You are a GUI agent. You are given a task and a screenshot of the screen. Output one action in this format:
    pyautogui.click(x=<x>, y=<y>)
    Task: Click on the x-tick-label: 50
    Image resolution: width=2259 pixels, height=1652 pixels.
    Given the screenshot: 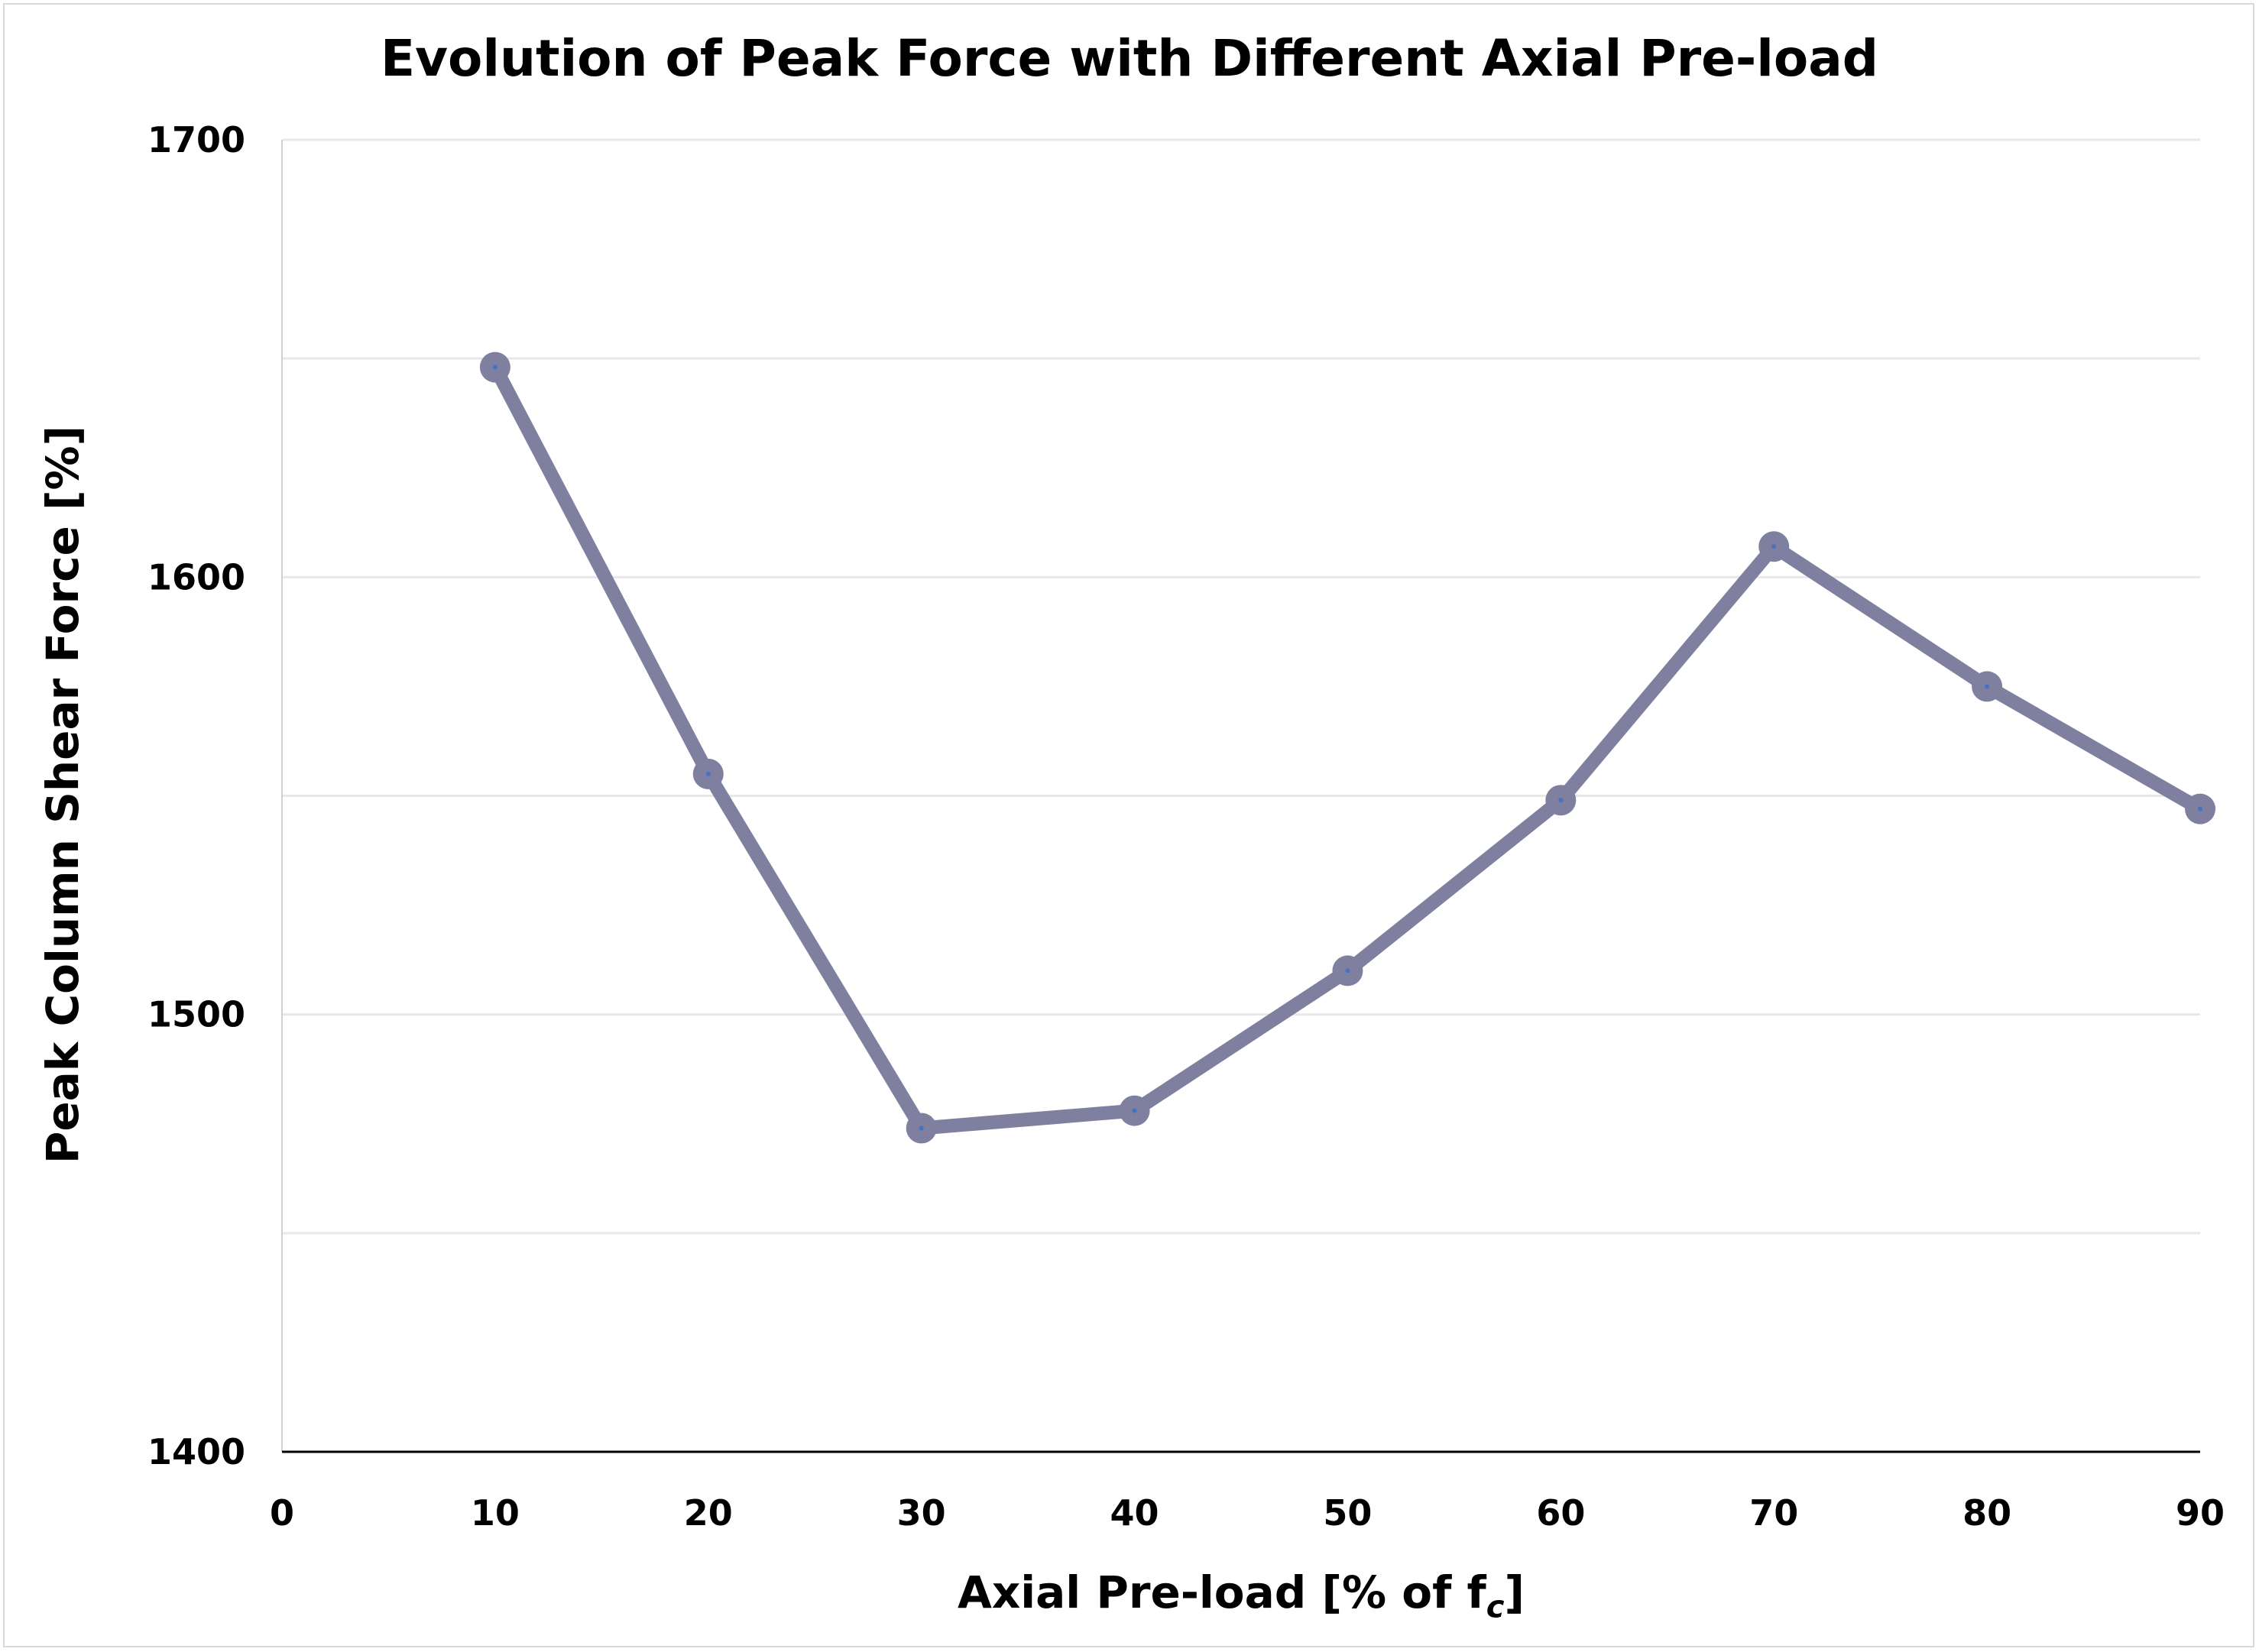 What is the action you would take?
    pyautogui.click(x=1347, y=1513)
    